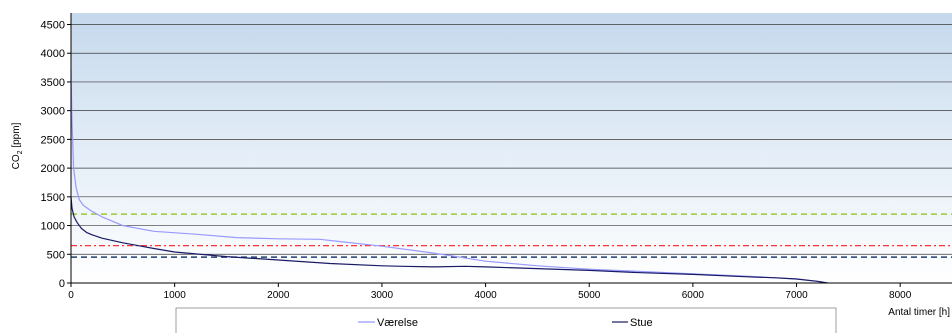 The height and width of the screenshot is (333, 952). Describe the element at coordinates (175, 295) in the screenshot. I see `x-tick-label: 1000` at that location.